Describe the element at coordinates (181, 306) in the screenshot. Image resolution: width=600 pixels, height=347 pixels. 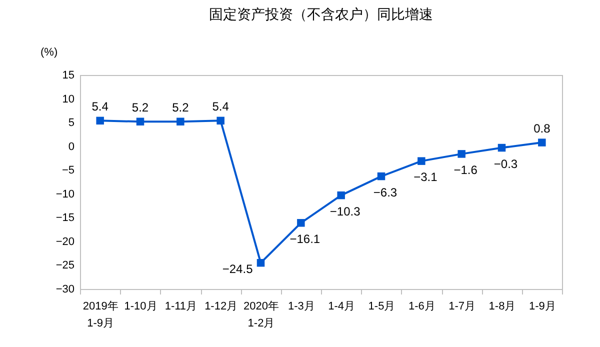
I see `x-tick-label: 1-11月` at that location.